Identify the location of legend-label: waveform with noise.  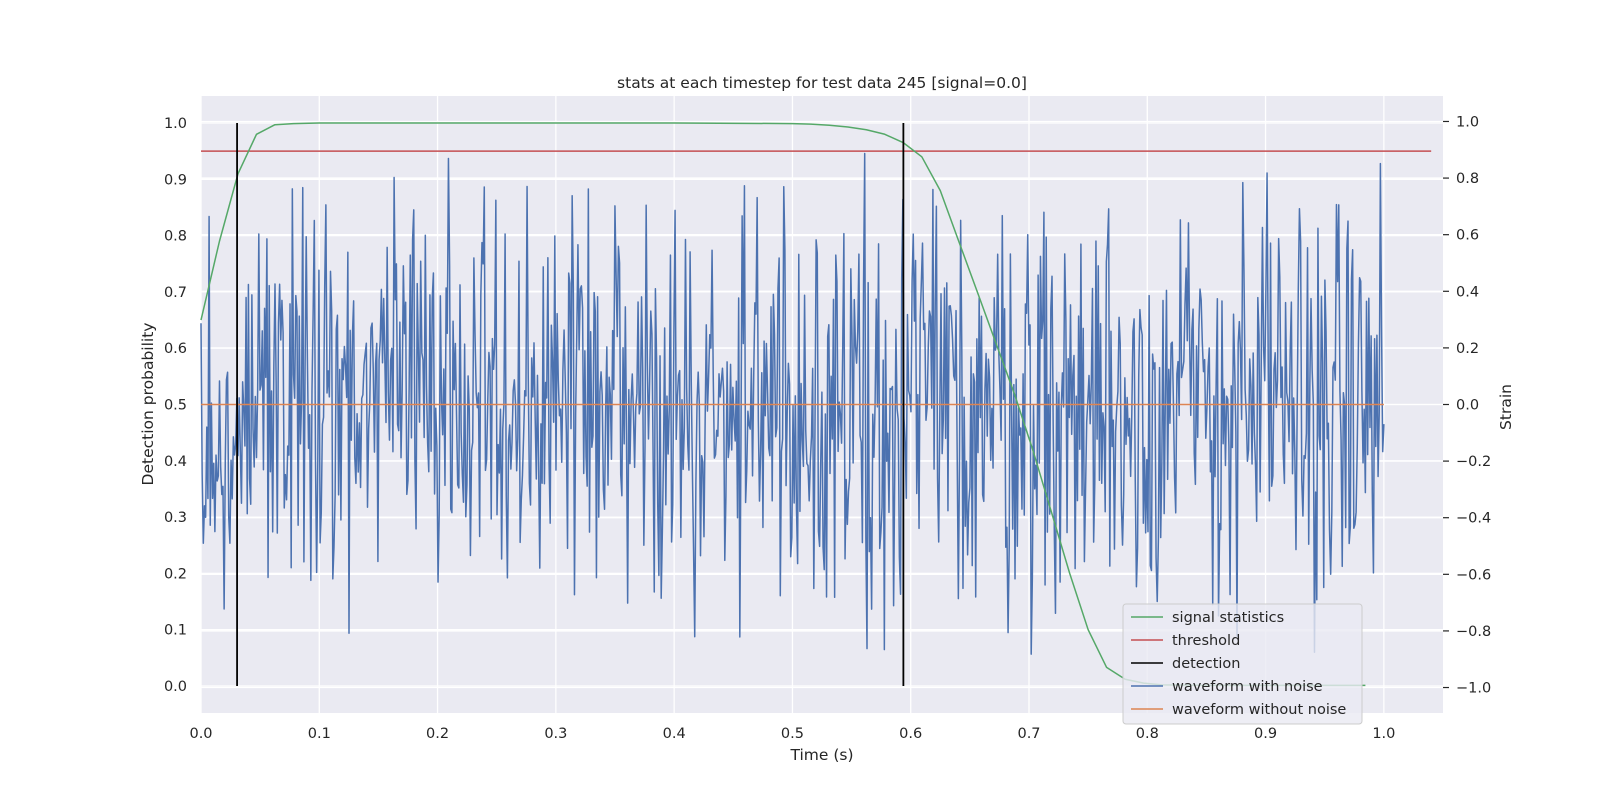
(1247, 687).